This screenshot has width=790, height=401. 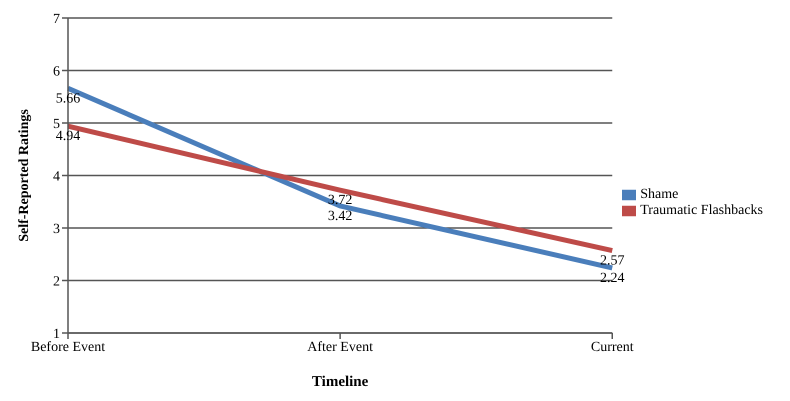 I want to click on legend-label: Traumatic Flashbacks, so click(x=701, y=210).